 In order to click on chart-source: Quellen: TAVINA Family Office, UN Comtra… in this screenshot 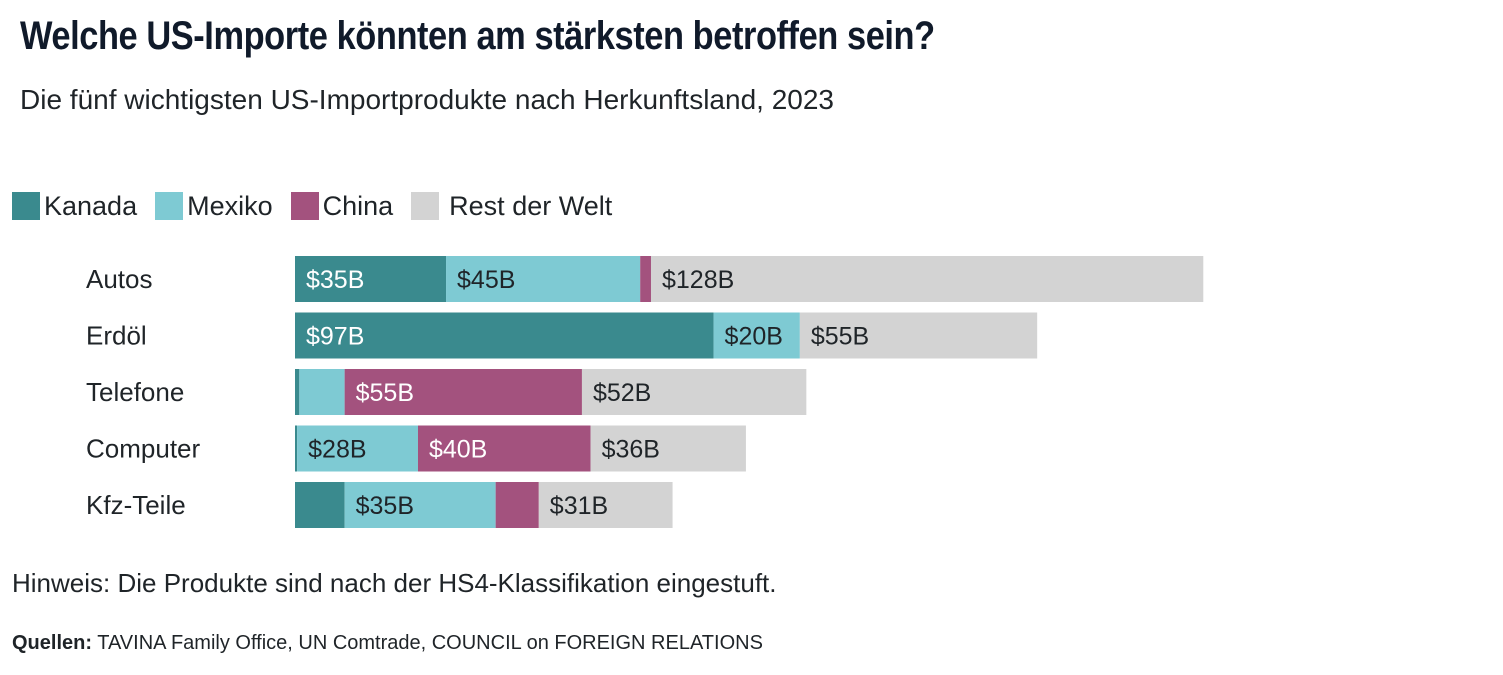, I will do `click(387, 643)`.